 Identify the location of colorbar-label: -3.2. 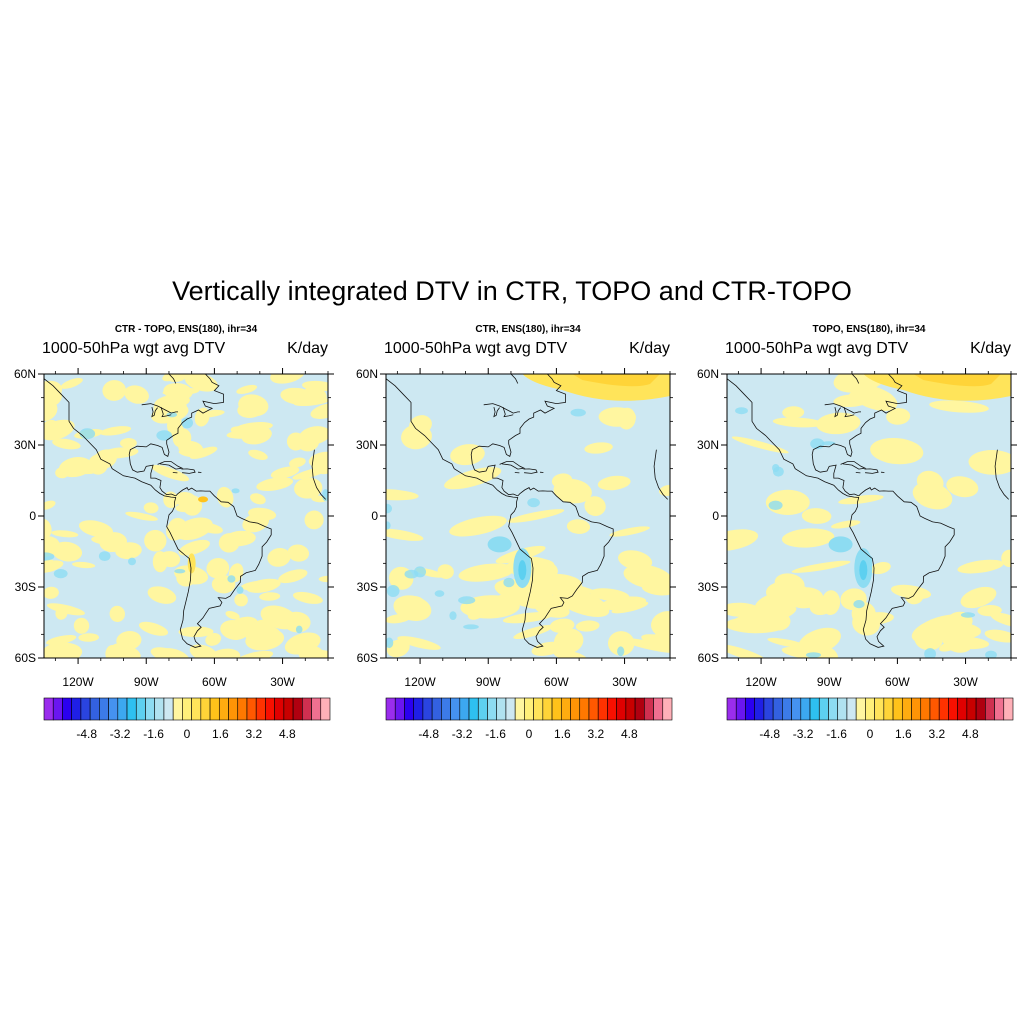
(803, 734).